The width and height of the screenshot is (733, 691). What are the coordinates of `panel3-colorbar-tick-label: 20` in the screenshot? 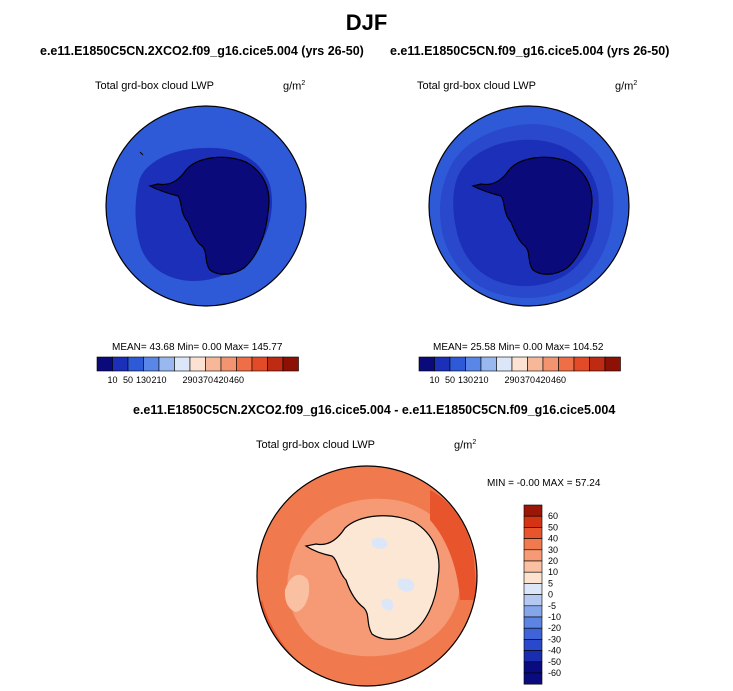 It's located at (553, 561).